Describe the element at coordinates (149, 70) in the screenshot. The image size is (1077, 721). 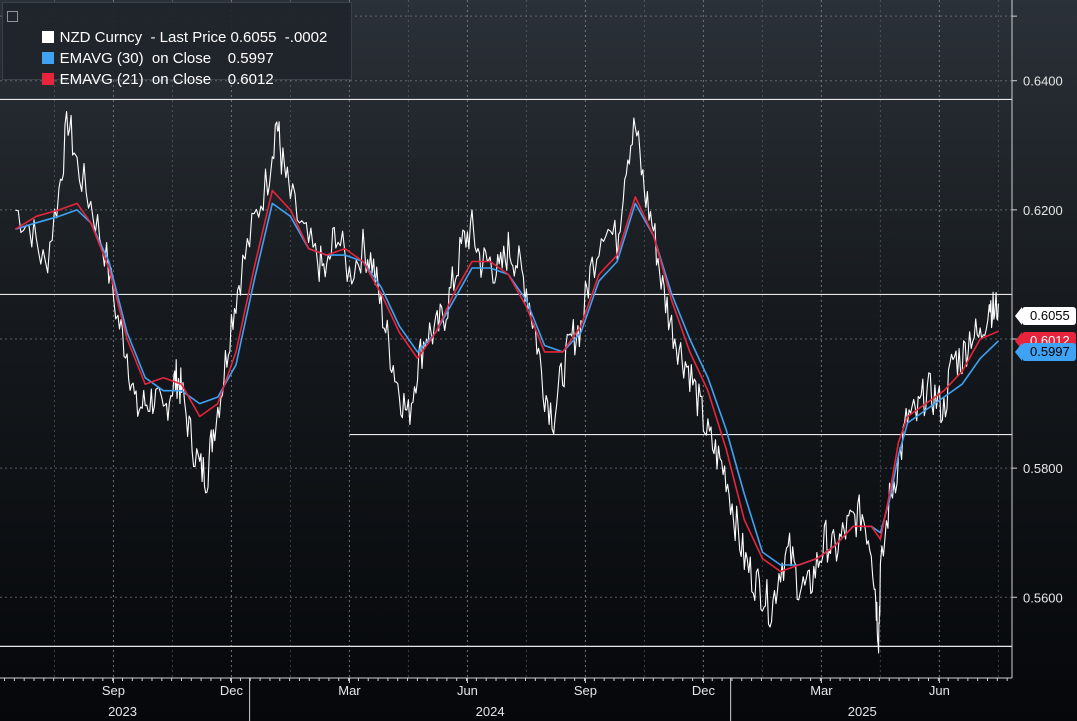
I see `legend-row-ema21: EMAVG (21) on Close 0.6012` at that location.